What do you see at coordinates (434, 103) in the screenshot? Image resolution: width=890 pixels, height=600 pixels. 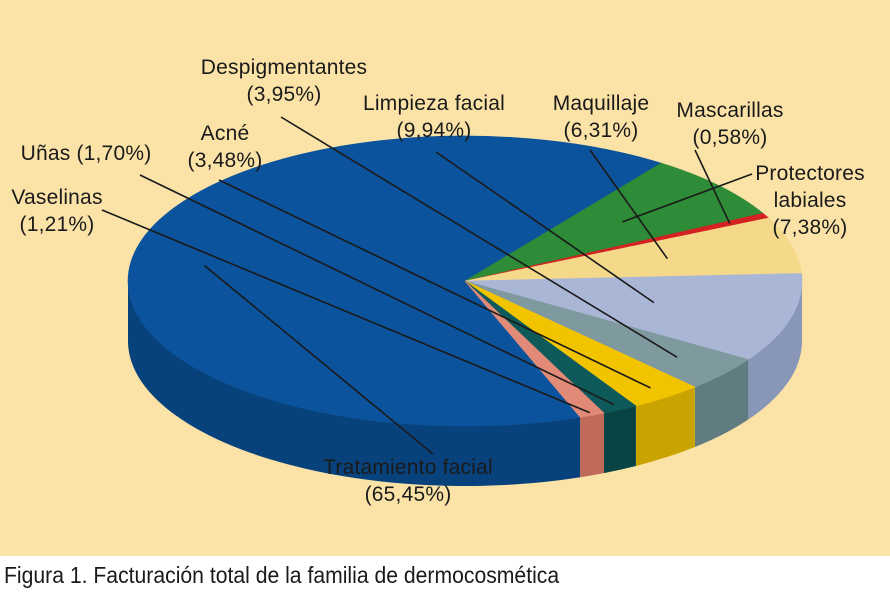 I see `slice-label-4-line-0: Limpieza facial` at bounding box center [434, 103].